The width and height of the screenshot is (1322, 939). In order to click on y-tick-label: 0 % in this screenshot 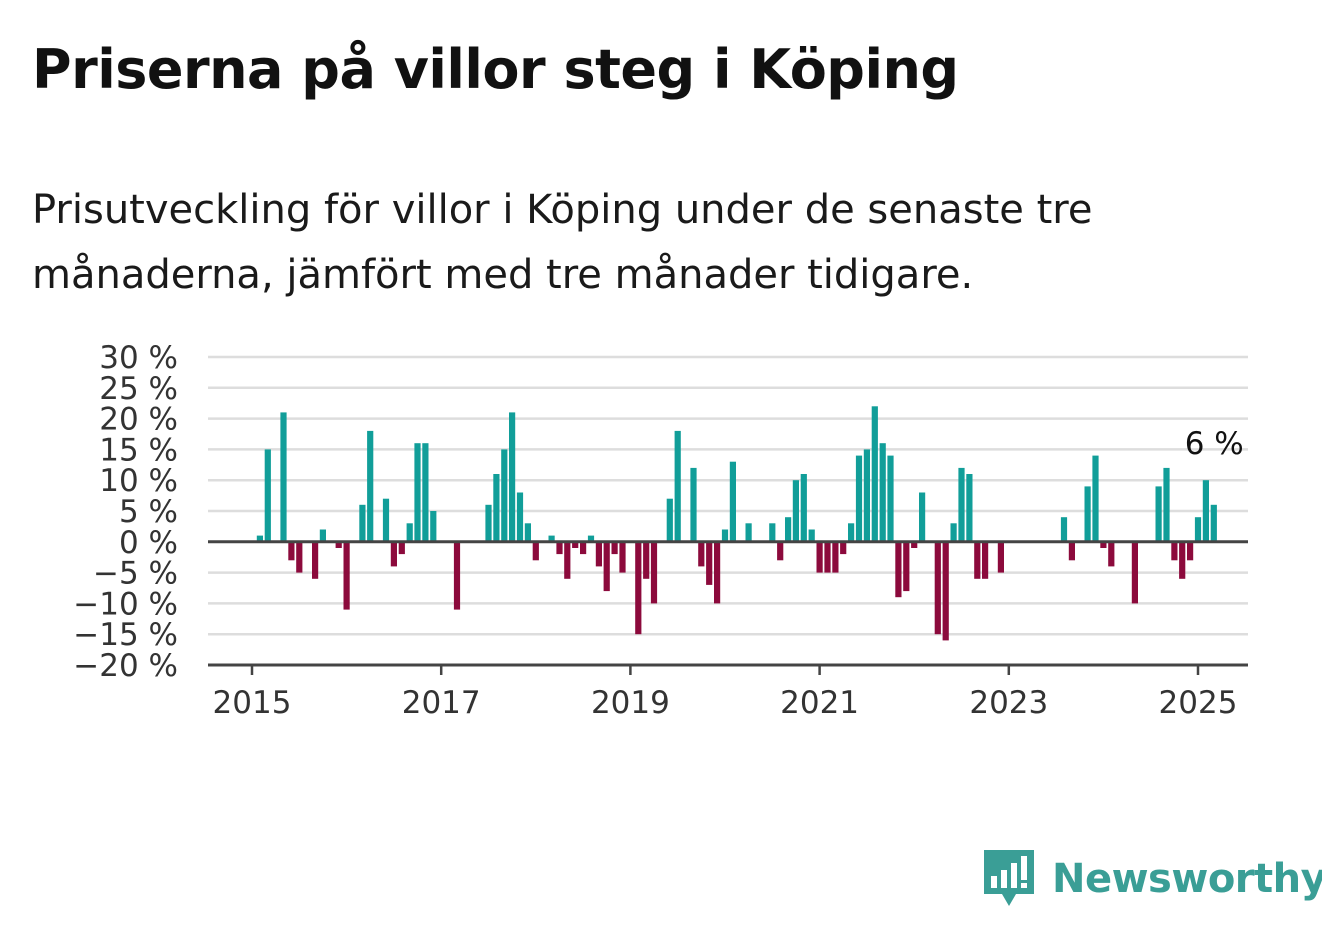, I will do `click(148, 543)`.